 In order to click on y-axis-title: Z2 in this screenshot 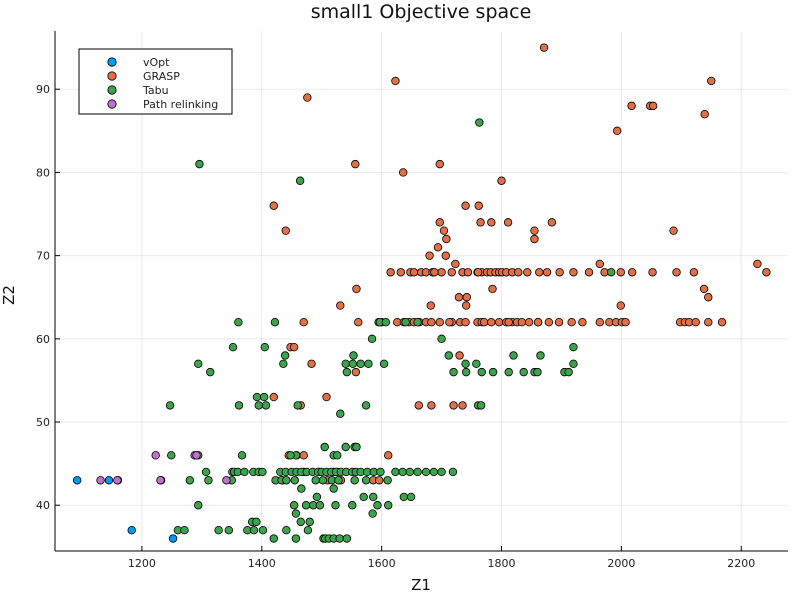, I will do `click(9, 295)`.